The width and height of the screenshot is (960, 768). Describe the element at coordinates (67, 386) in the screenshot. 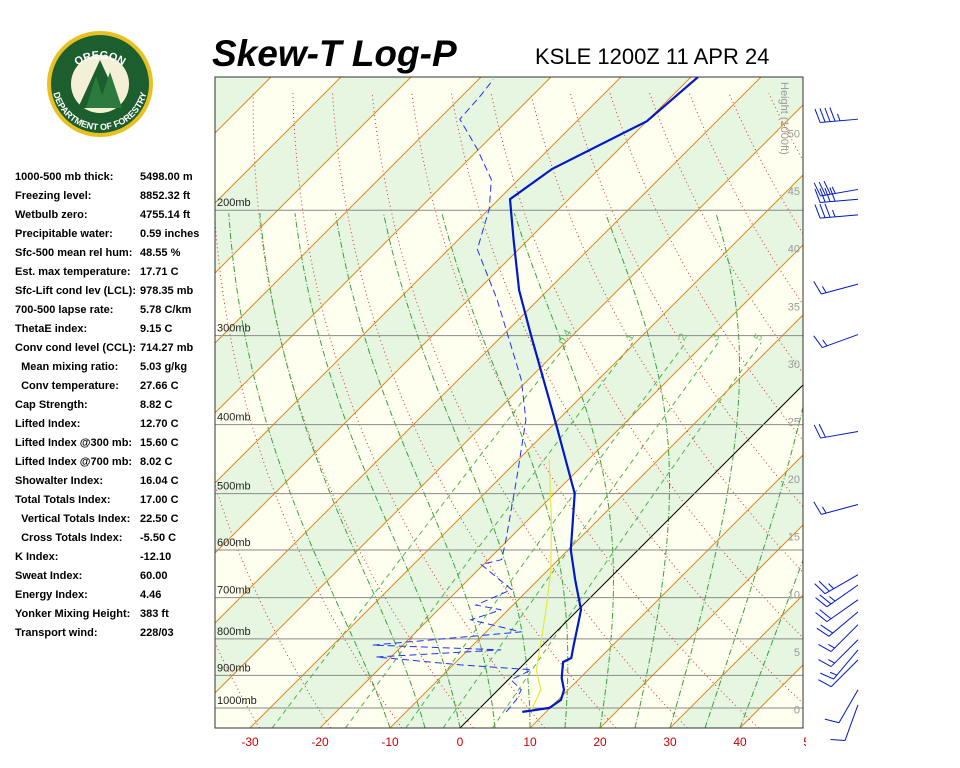

I see `stat-label: Conv temperature:` at that location.